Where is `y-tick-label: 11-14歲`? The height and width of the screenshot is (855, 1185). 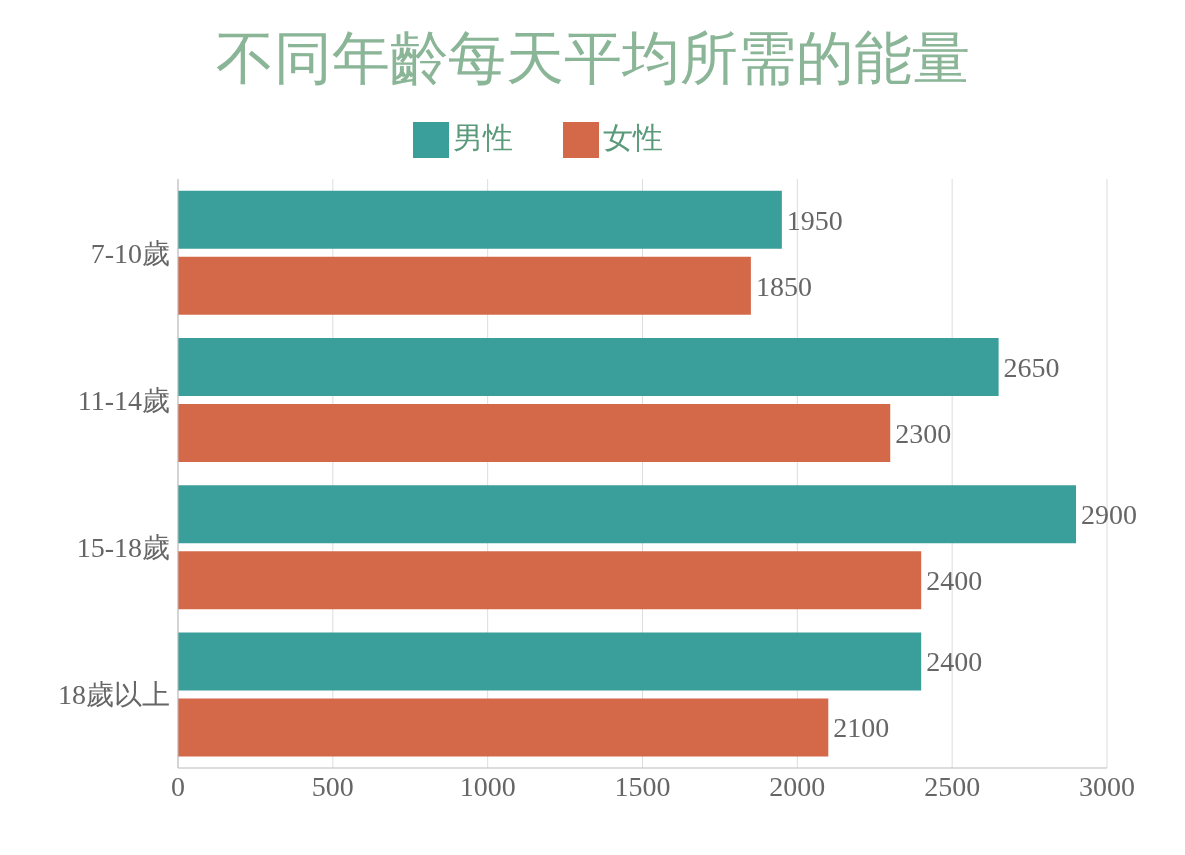
y-tick-label: 11-14歲 is located at coordinates (123, 400).